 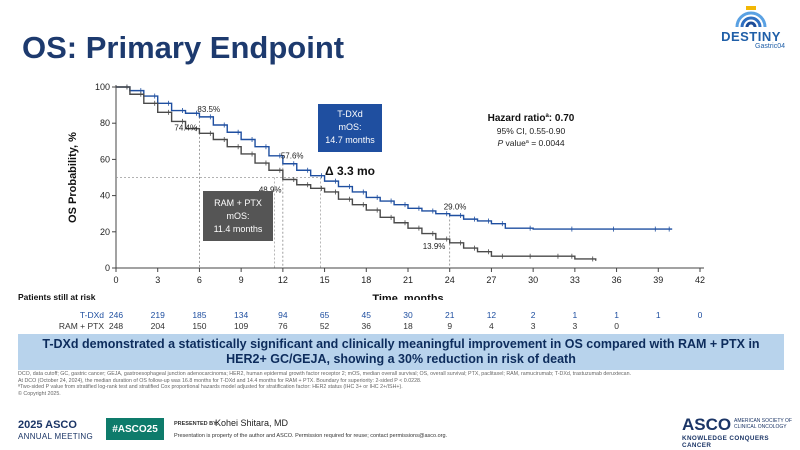 What do you see at coordinates (350, 171) in the screenshot?
I see `delta-median-label: Δ 3.3 mo` at bounding box center [350, 171].